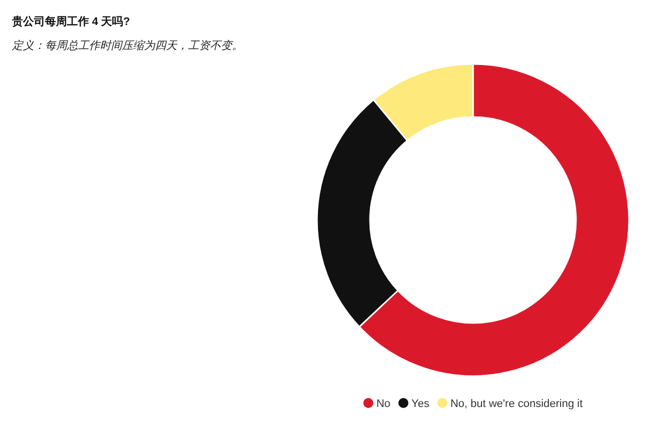  What do you see at coordinates (71, 22) in the screenshot?
I see `title: 贵公司每周工作 4 天吗?` at bounding box center [71, 22].